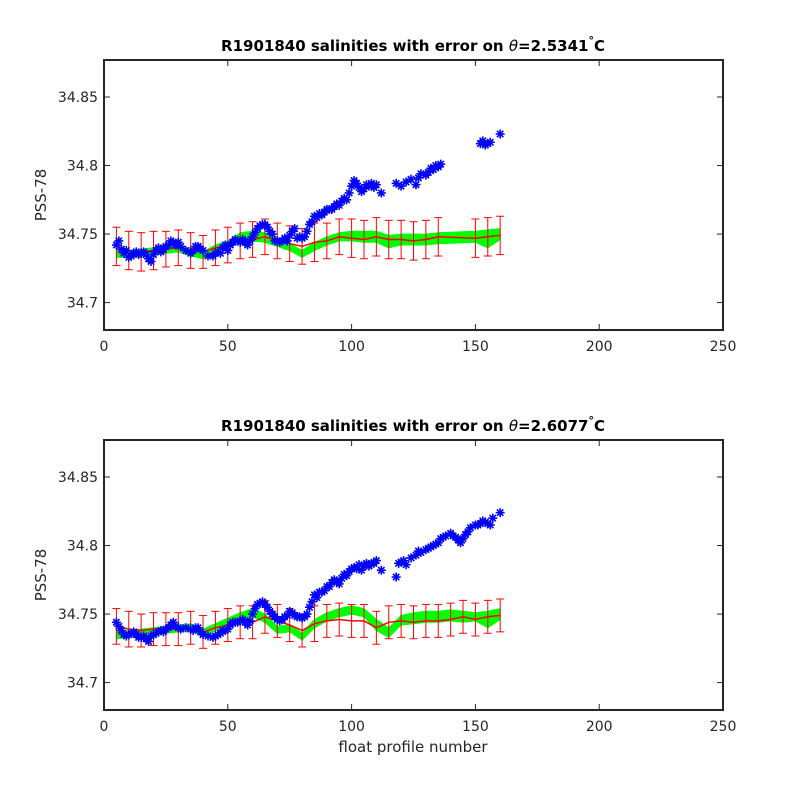  I want to click on top-title-prefix: R1901840 salinities with error on, so click(365, 46).